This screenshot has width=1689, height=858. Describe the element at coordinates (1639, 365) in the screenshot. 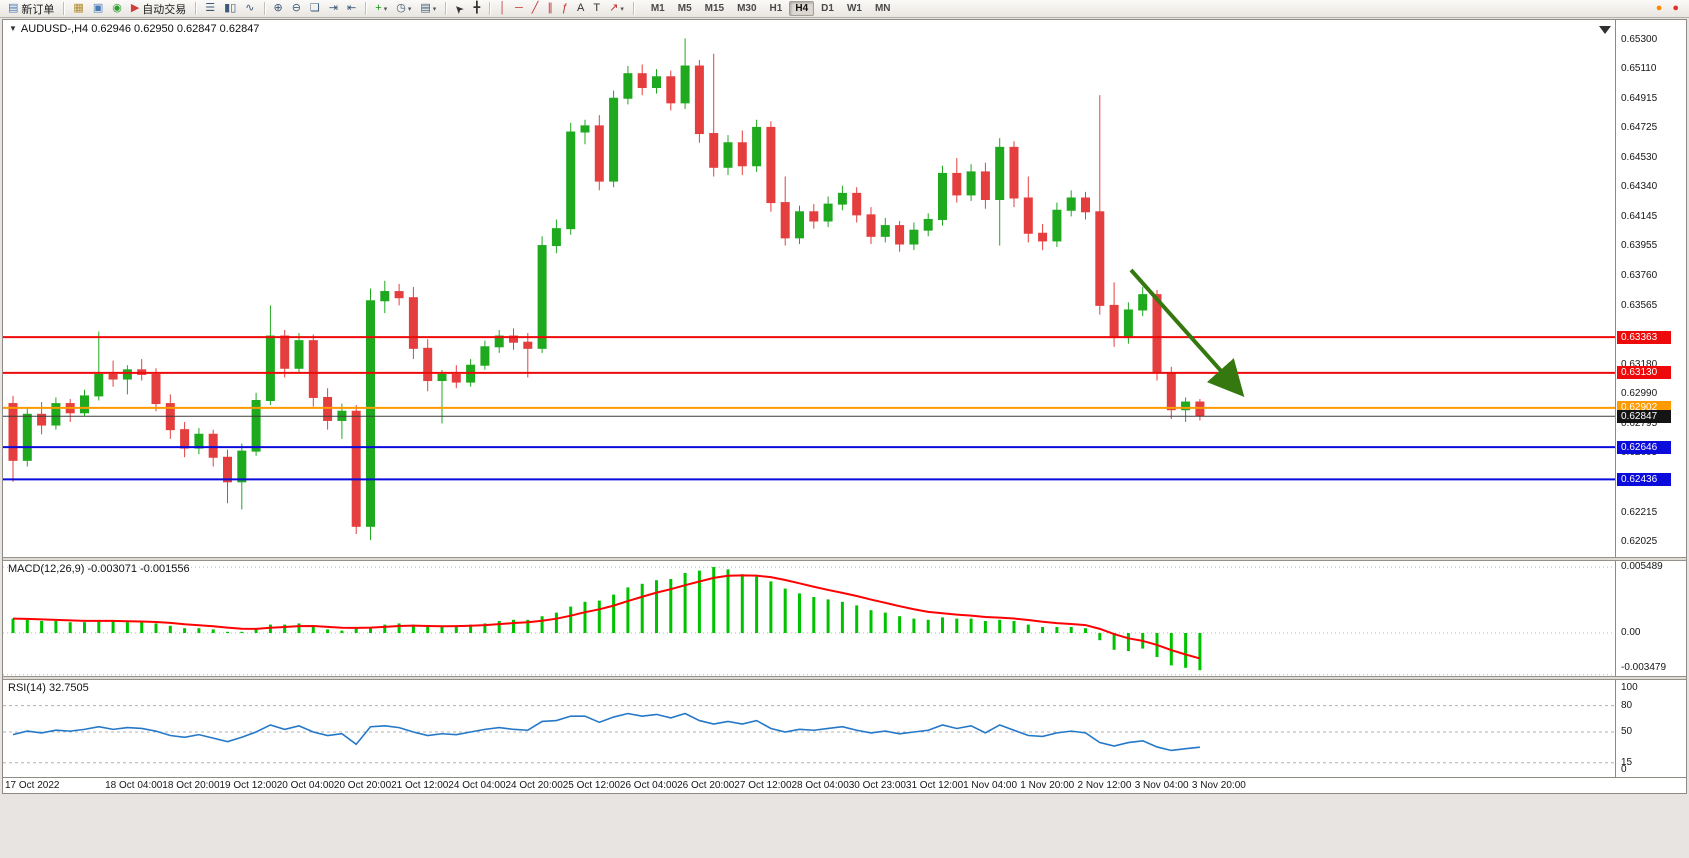

I see `price-tick-label: 0.63180` at that location.